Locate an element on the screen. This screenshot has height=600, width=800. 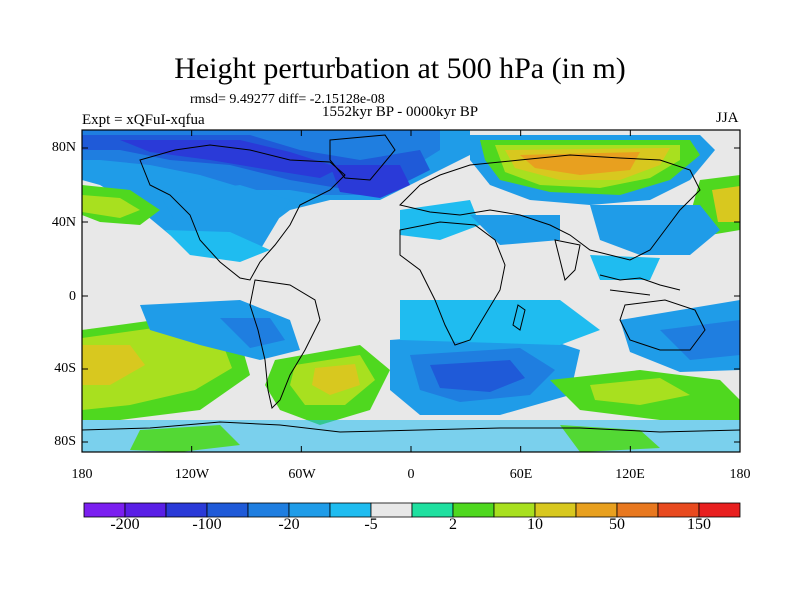
colorbar is located at coordinates (412, 510).